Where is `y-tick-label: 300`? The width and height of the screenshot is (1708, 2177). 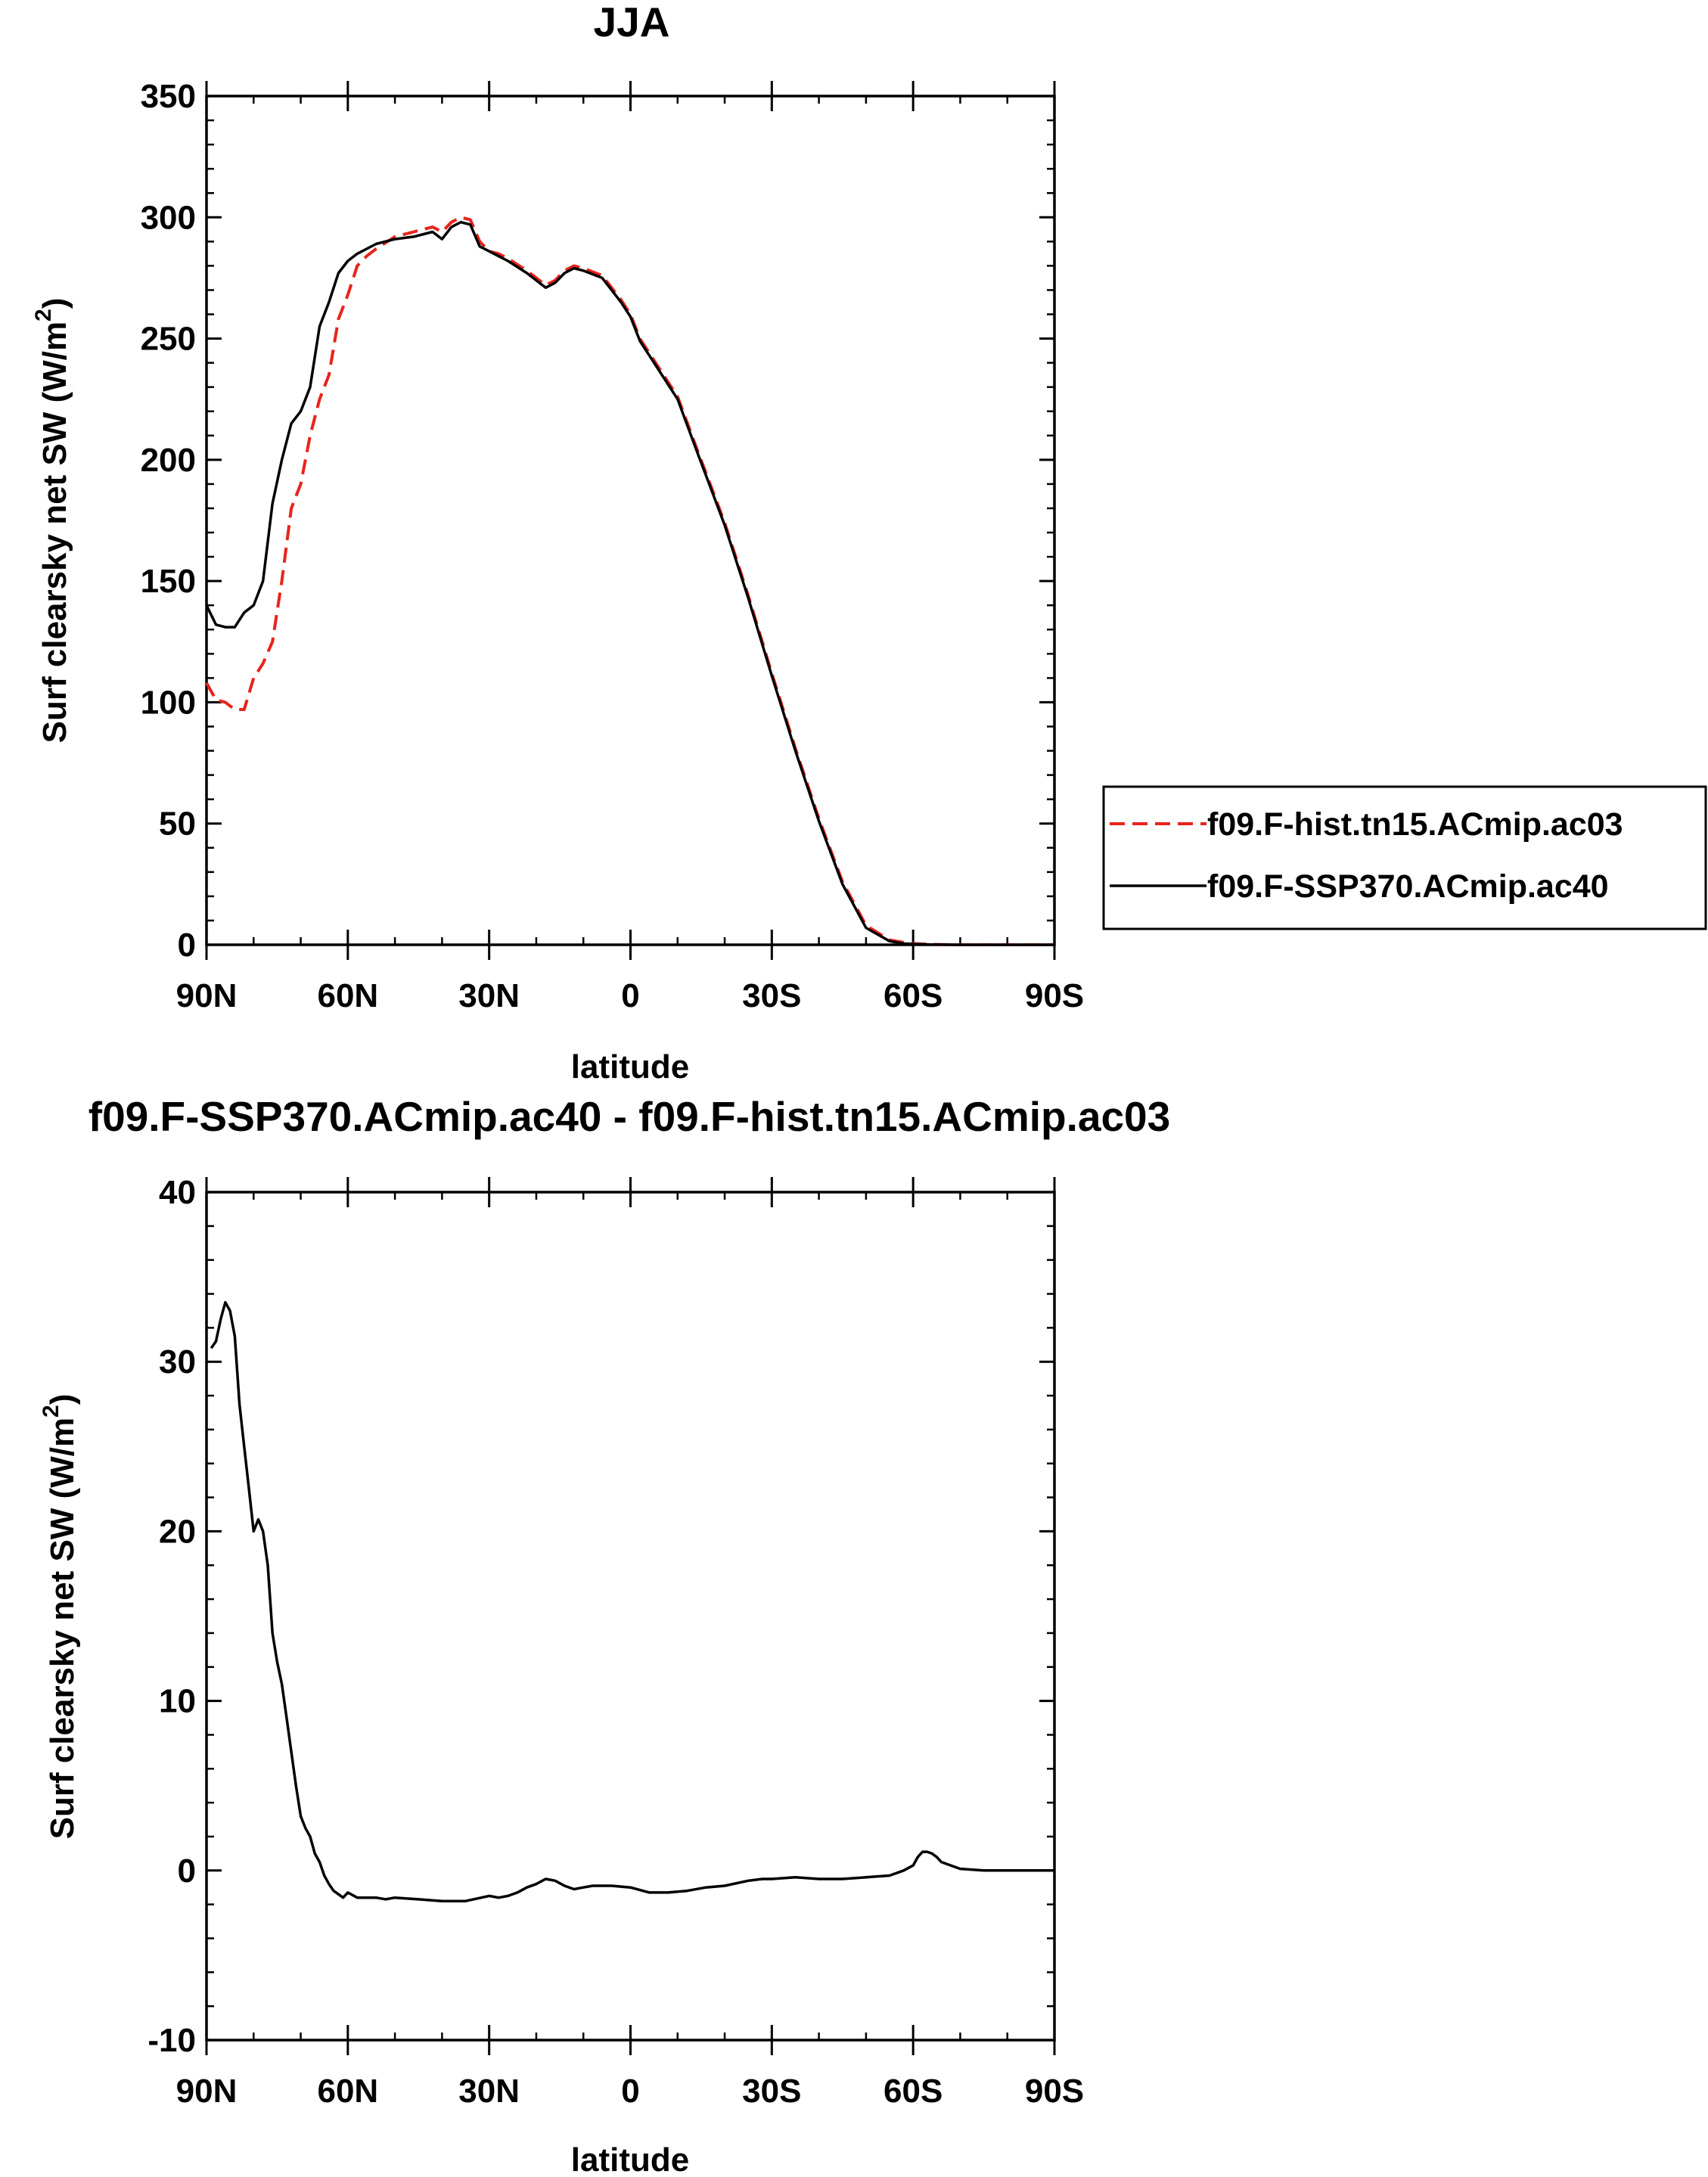 y-tick-label: 300 is located at coordinates (169, 218).